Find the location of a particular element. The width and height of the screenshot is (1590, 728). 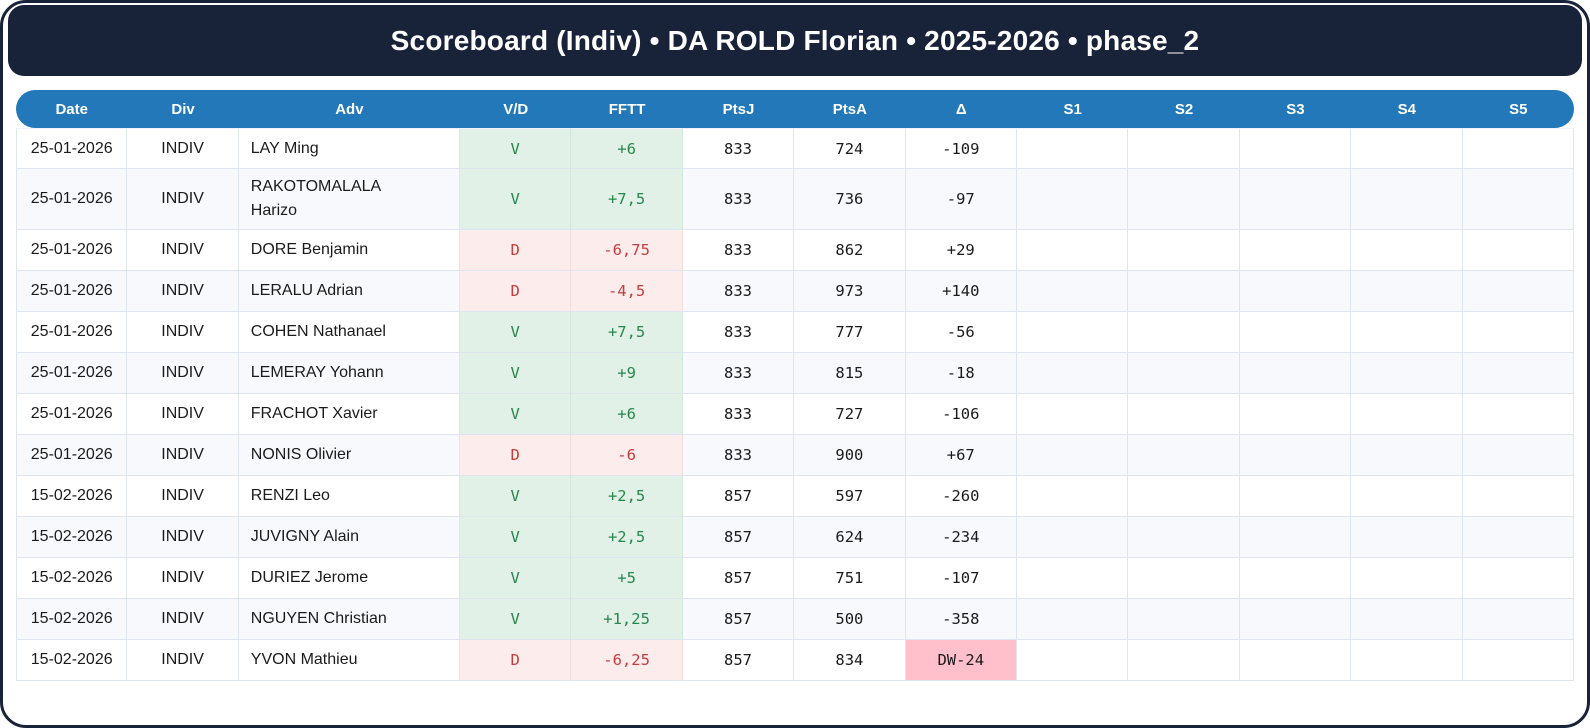

adversary-name: FRACHOT Xavier is located at coordinates (314, 413).